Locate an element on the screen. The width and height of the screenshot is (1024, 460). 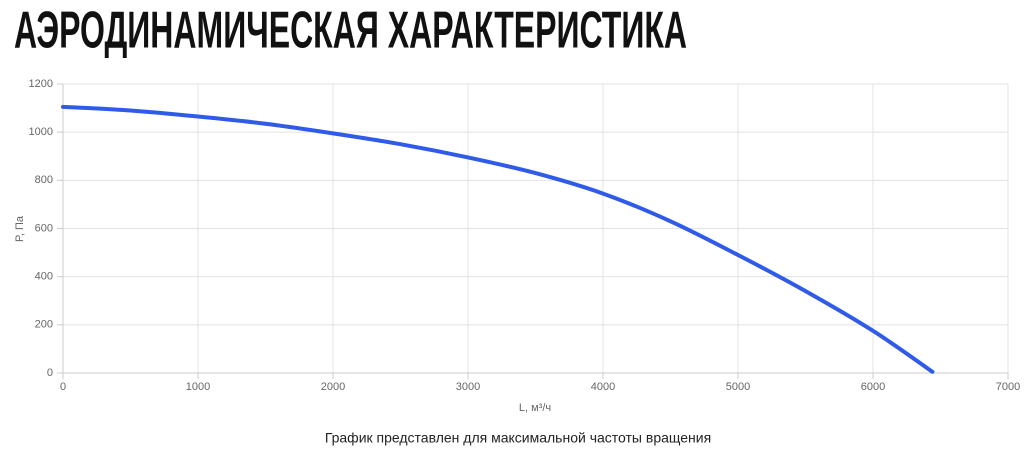
x-tick-label: 3000 is located at coordinates (468, 387).